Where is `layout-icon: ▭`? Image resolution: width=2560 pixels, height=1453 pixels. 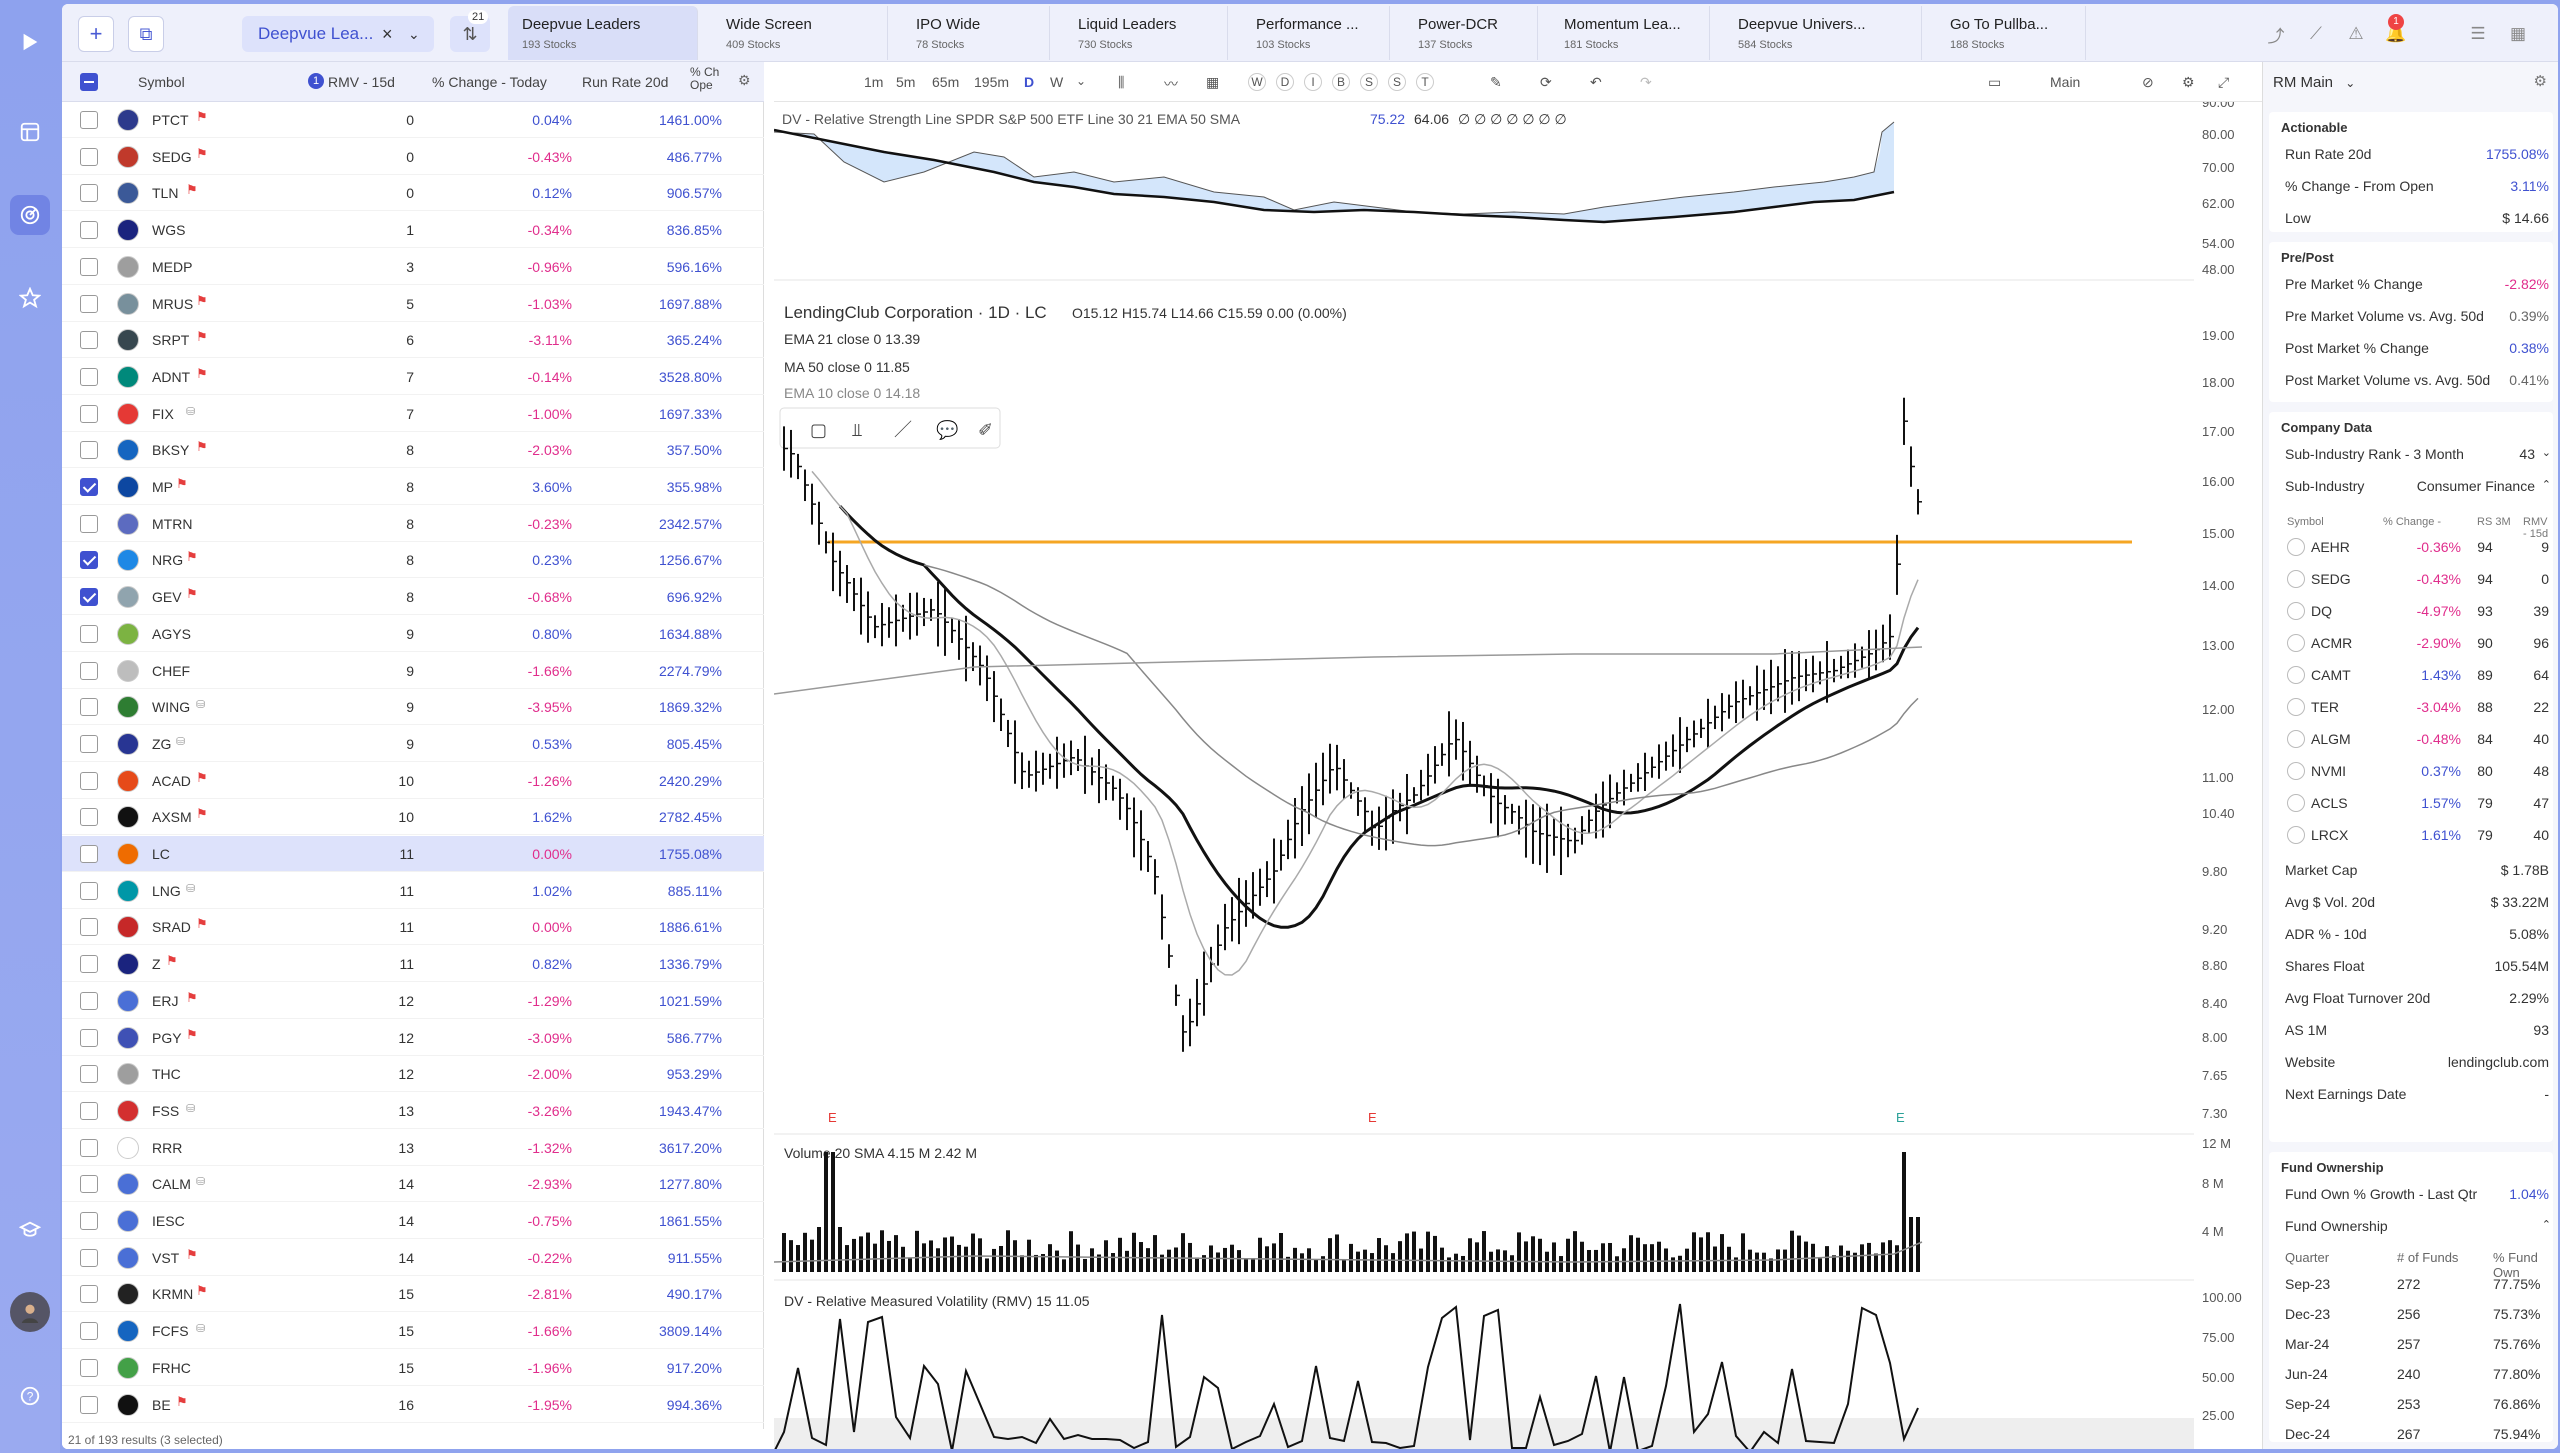
layout-icon: ▭ is located at coordinates (1995, 82).